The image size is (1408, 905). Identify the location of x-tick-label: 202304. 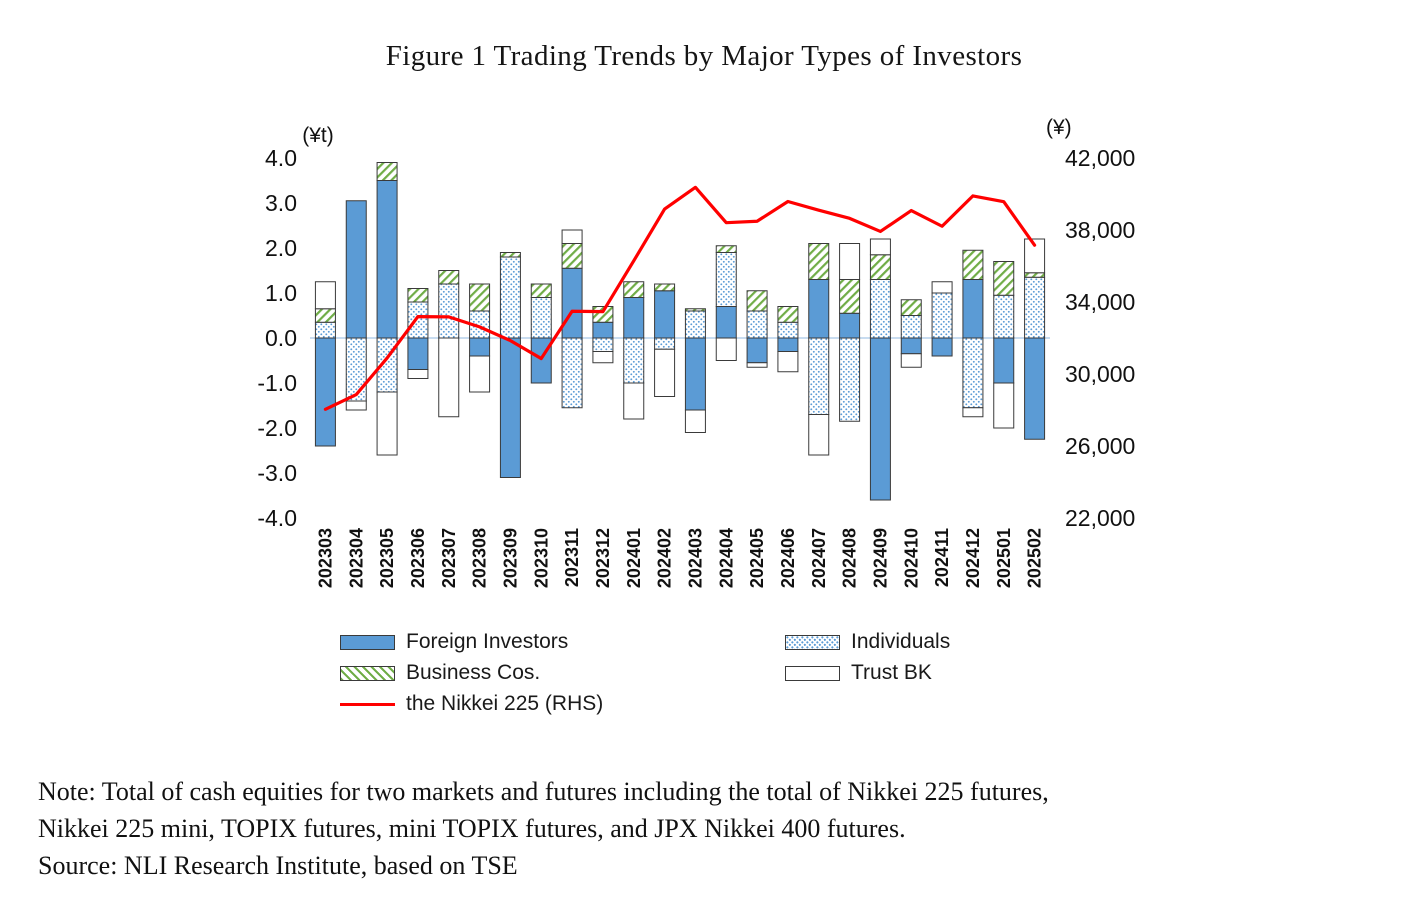
(356, 558).